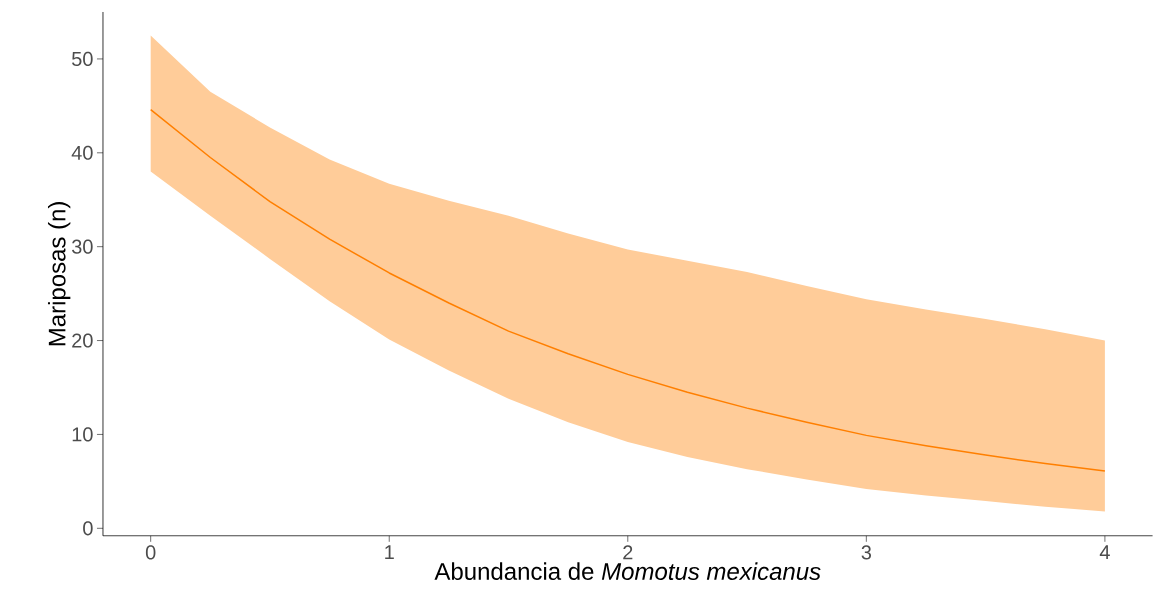 The image size is (1153, 590). I want to click on x-axis-title: Abundancia de Momotus mexicanus, so click(627, 571).